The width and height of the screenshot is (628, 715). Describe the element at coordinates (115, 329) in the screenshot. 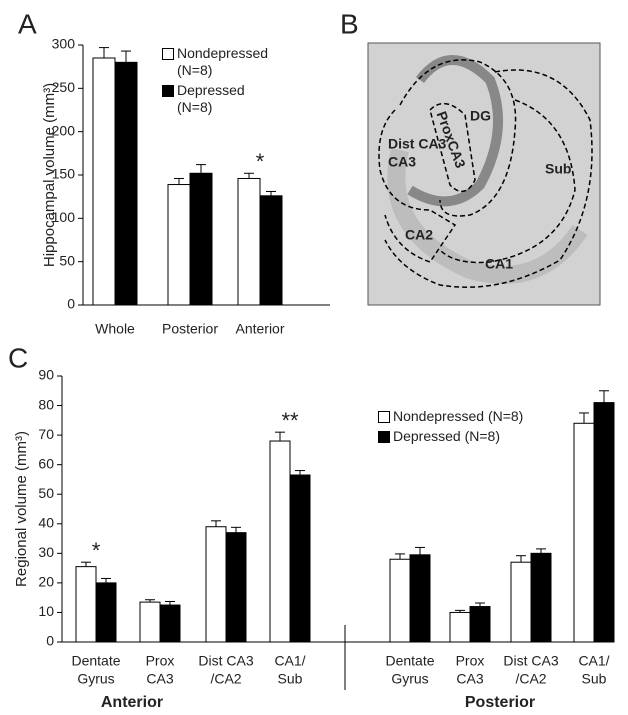

I see `x-tick-label: Whole` at that location.